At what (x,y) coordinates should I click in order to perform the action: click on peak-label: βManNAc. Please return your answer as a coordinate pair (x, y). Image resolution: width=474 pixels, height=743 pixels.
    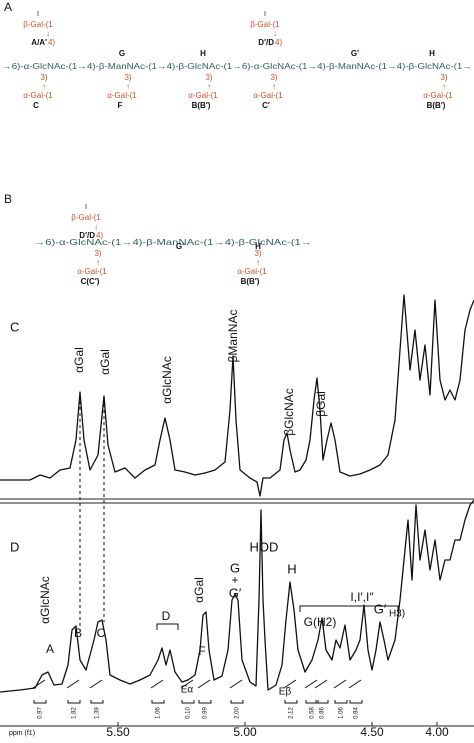
    Looking at the image, I should click on (233, 336).